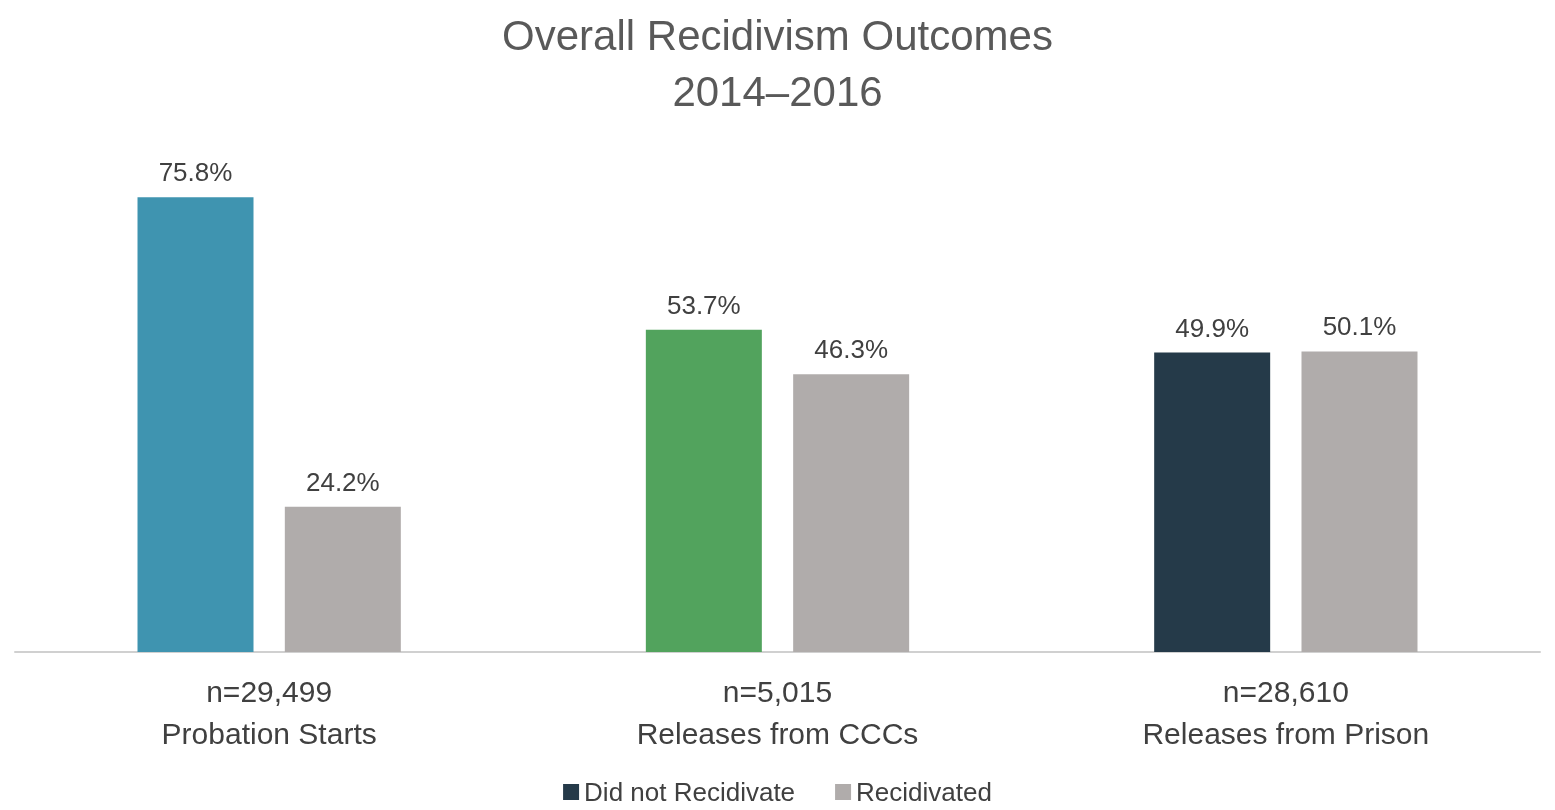 The width and height of the screenshot is (1555, 810). I want to click on data-label: 49.9%, so click(1212, 327).